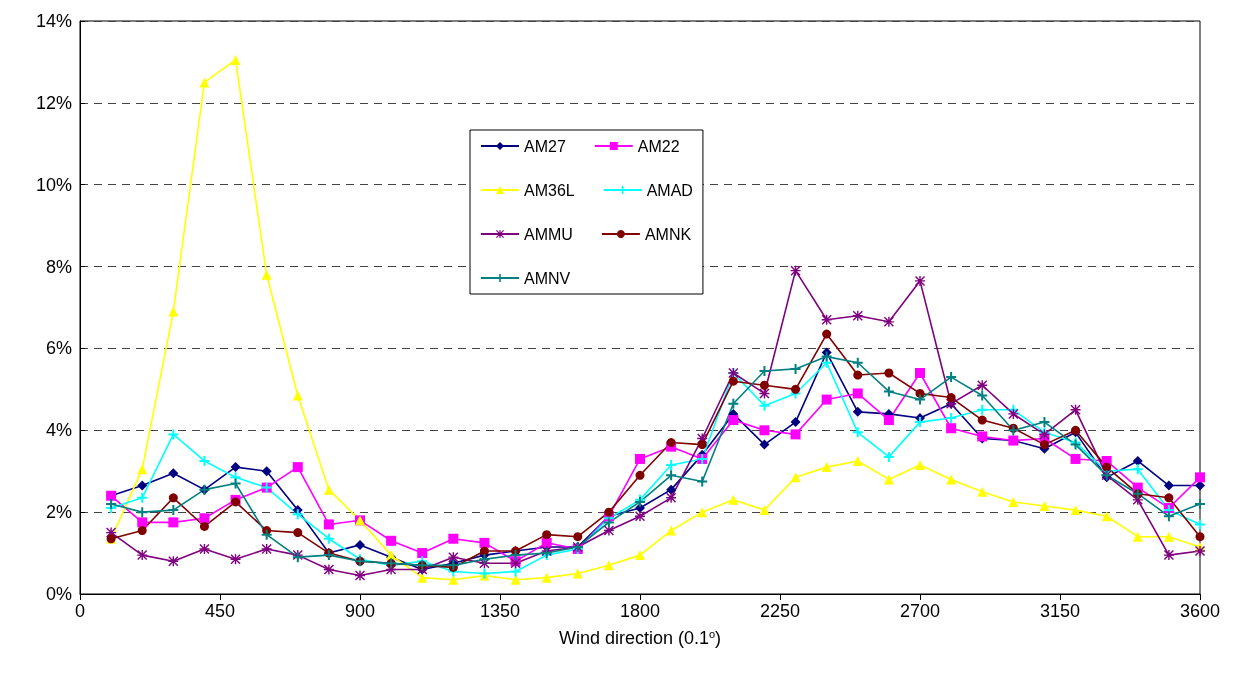 The height and width of the screenshot is (684, 1236). Describe the element at coordinates (80, 611) in the screenshot. I see `x-tick-label: 0` at that location.